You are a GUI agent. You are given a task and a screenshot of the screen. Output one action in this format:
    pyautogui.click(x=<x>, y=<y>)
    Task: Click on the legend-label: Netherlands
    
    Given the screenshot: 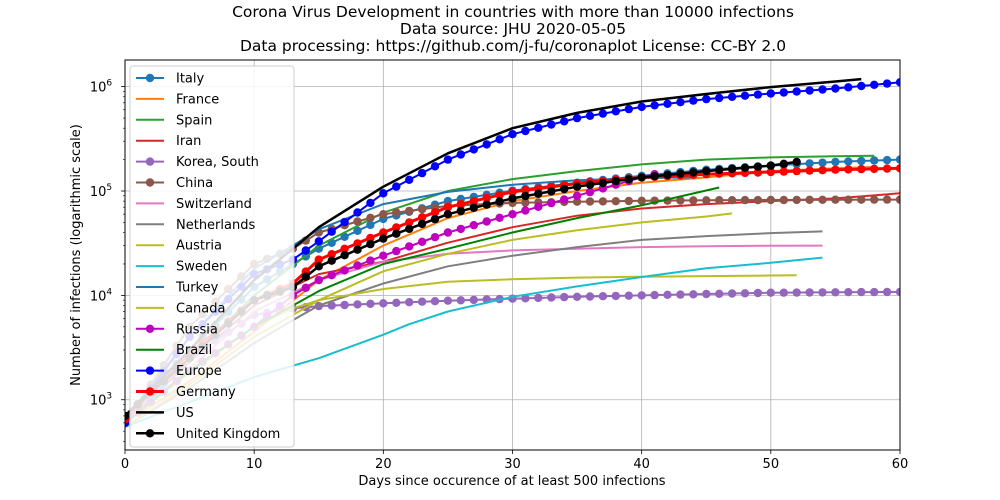 What is the action you would take?
    pyautogui.click(x=215, y=225)
    